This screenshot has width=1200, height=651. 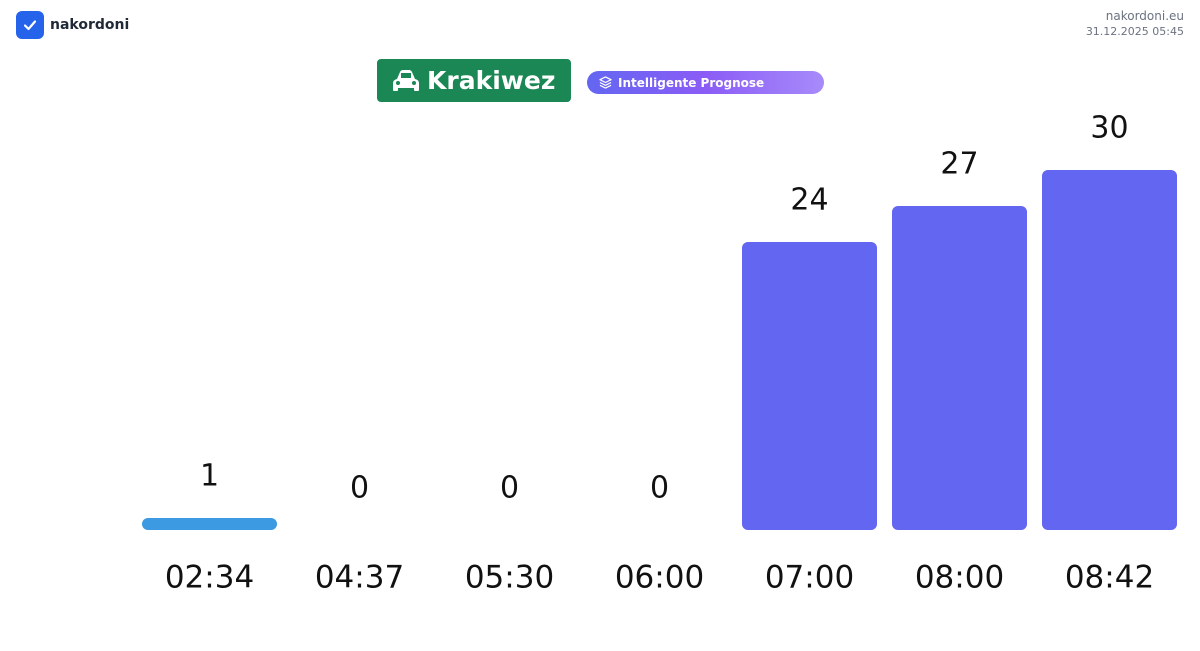 I want to click on x-tick-label: 05:30, so click(x=509, y=578).